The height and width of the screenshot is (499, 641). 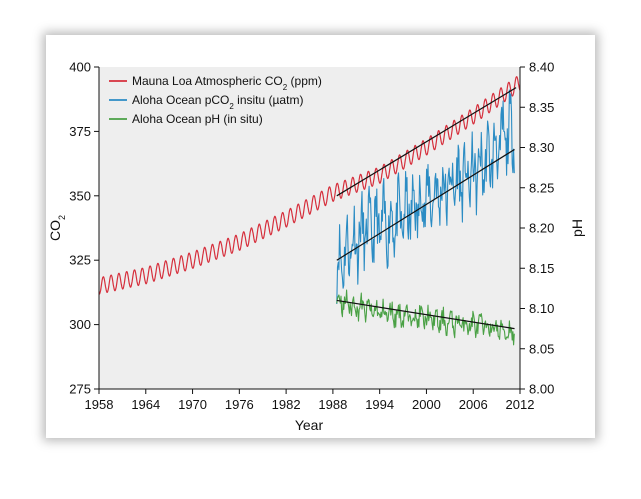 What do you see at coordinates (192, 404) in the screenshot?
I see `x-tick-label: 1970` at bounding box center [192, 404].